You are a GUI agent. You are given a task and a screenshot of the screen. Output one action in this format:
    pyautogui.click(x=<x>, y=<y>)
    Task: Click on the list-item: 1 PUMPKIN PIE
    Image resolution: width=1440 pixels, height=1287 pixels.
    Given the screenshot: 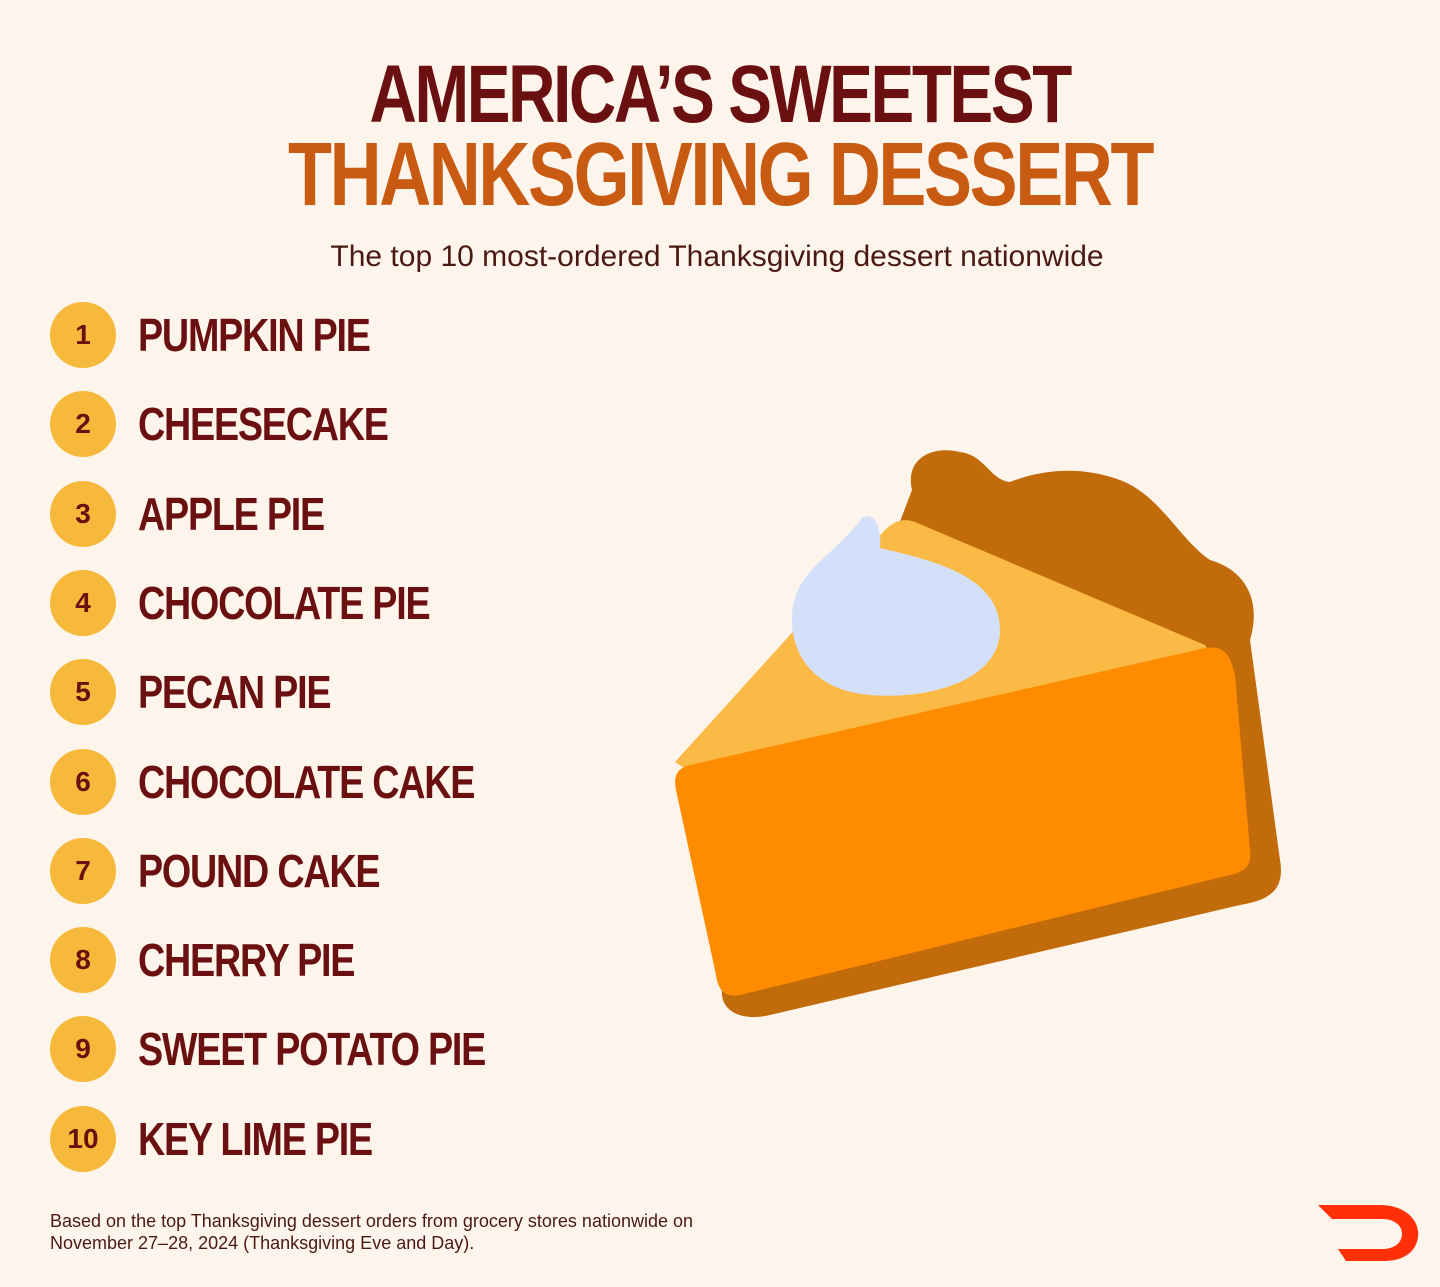 What is the action you would take?
    pyautogui.click(x=235, y=335)
    